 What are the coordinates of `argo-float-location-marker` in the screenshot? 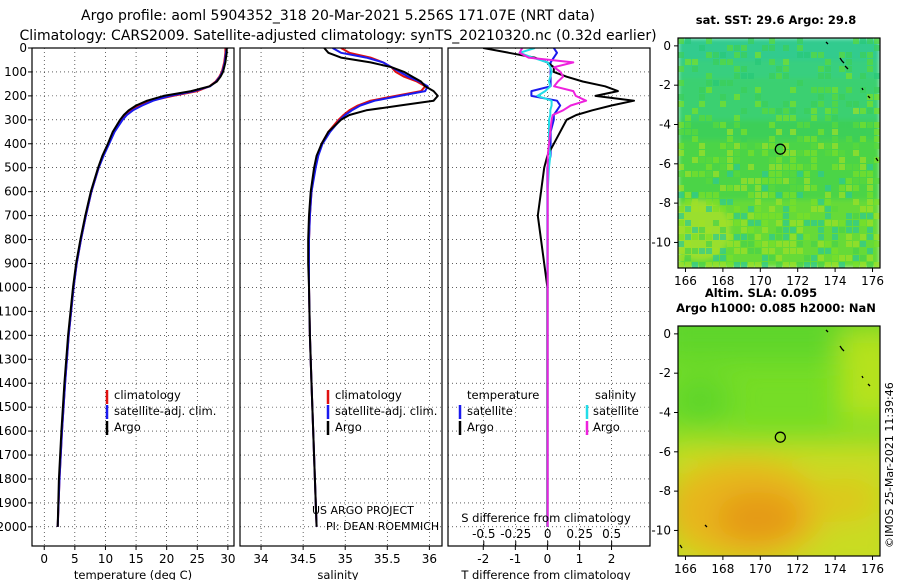 It's located at (780, 149).